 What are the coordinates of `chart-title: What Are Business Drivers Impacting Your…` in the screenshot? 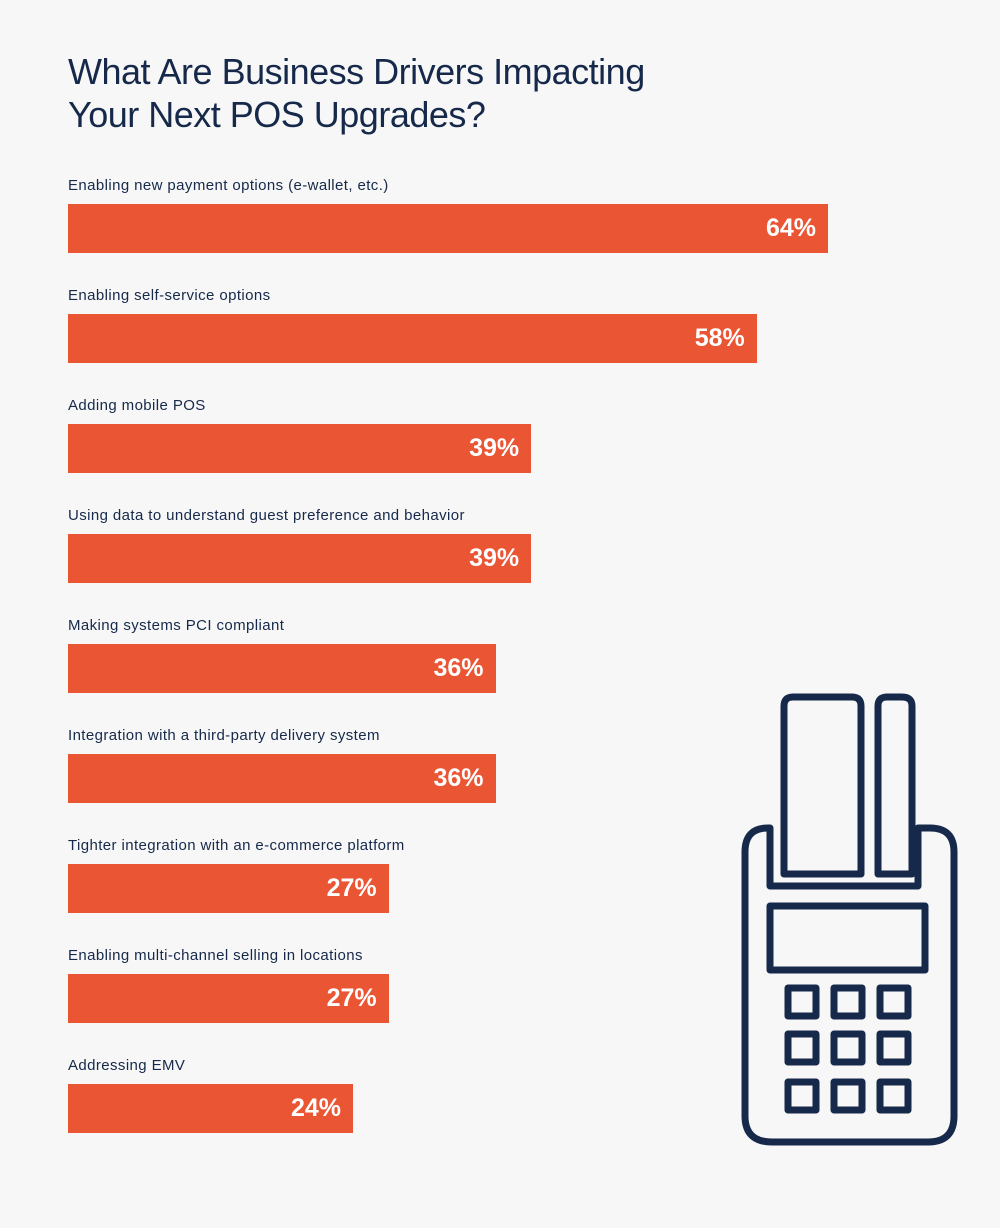 It's located at (418, 93).